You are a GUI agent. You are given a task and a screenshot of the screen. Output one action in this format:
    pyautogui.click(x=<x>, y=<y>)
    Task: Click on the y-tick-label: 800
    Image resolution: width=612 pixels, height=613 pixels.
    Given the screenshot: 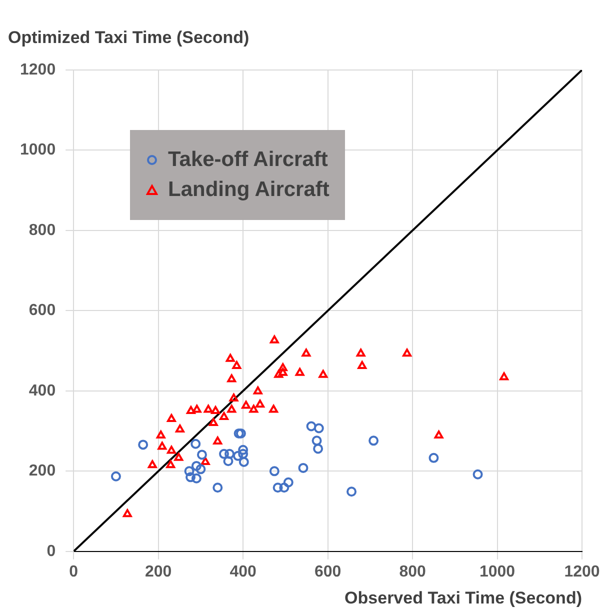 What is the action you would take?
    pyautogui.click(x=42, y=230)
    